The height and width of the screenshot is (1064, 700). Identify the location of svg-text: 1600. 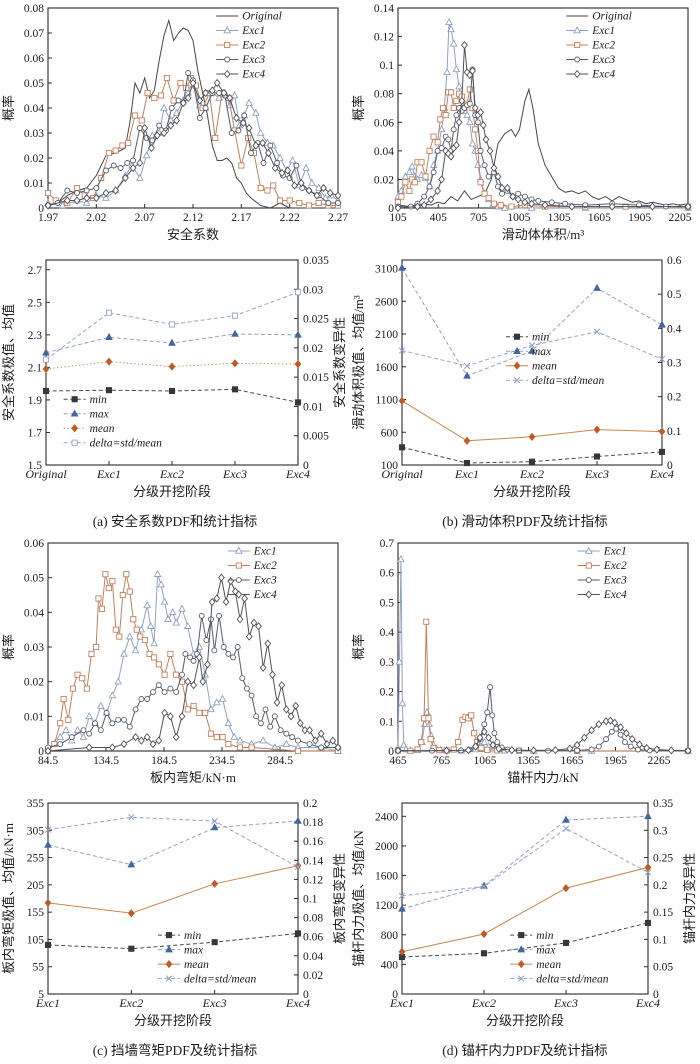
(386, 368).